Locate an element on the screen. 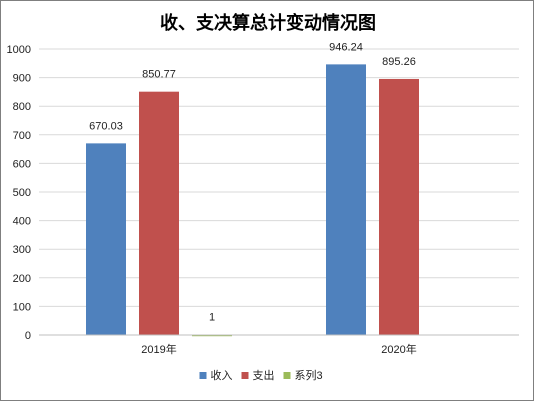  data-label: 895.26 is located at coordinates (399, 62).